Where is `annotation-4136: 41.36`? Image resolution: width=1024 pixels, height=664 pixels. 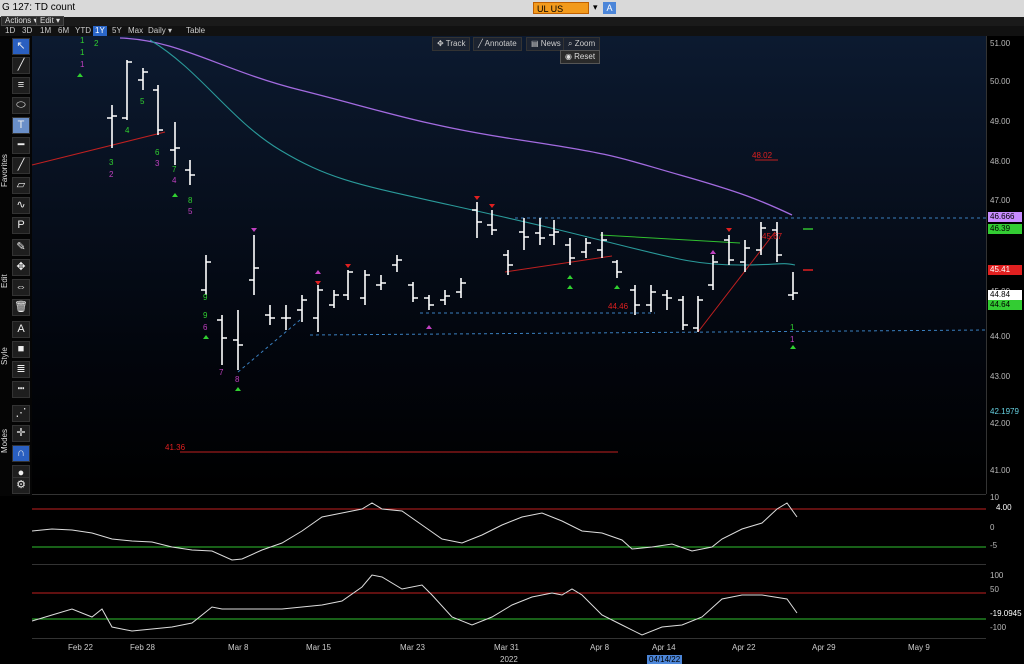 annotation-4136: 41.36 is located at coordinates (175, 447).